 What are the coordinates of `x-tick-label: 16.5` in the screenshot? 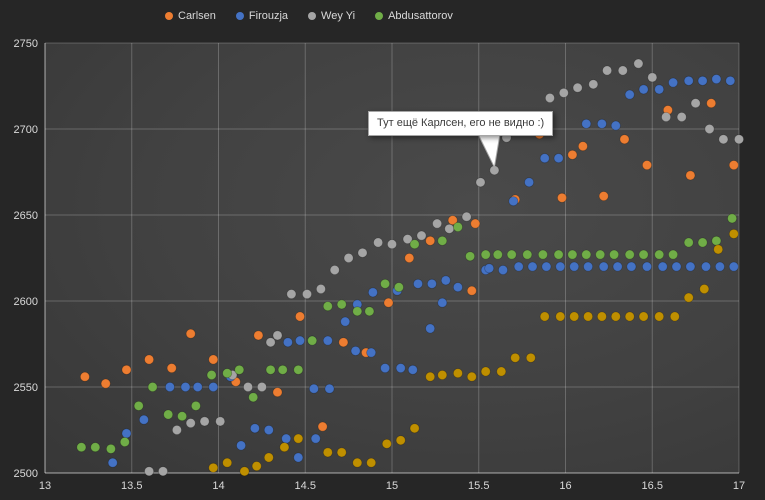 It's located at (652, 486).